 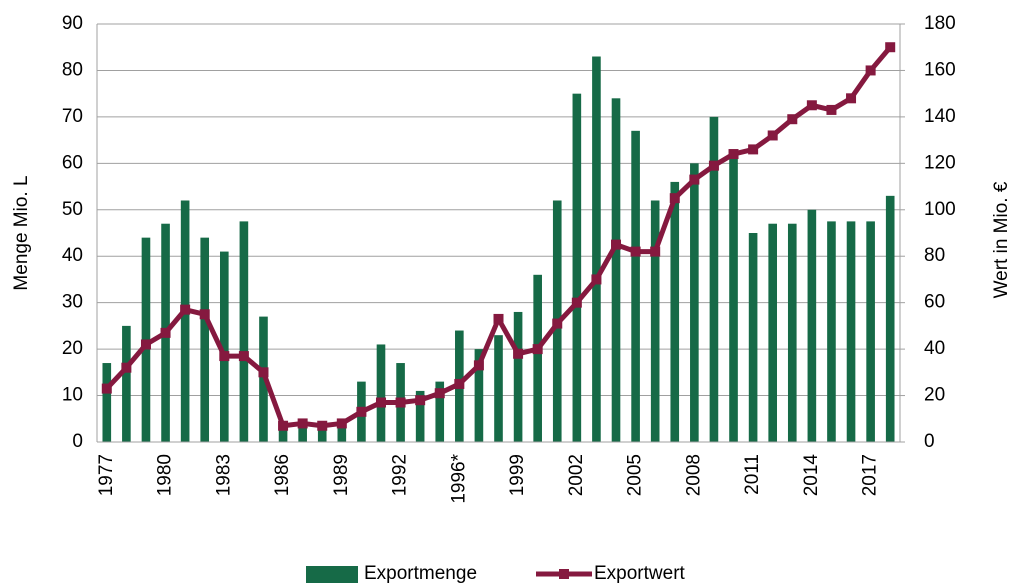 I want to click on y-tick-label: 10, so click(x=72, y=395).